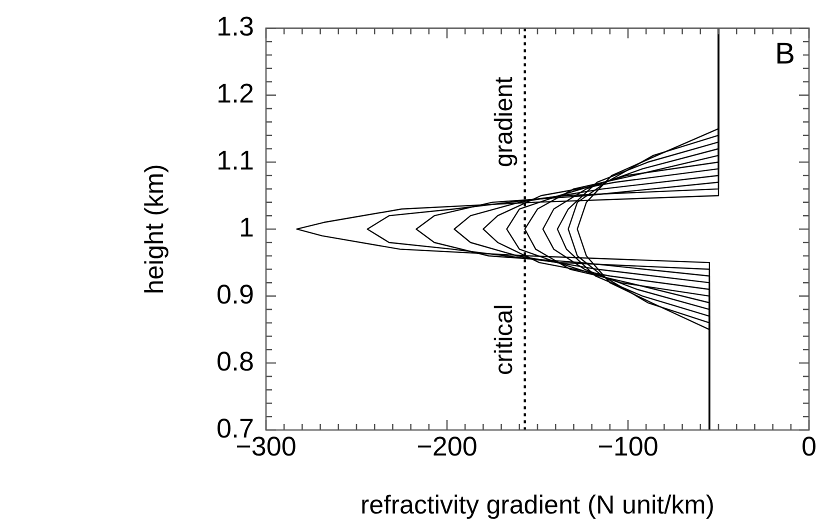  What do you see at coordinates (153, 229) in the screenshot?
I see `y-axis-title: height (km)` at bounding box center [153, 229].